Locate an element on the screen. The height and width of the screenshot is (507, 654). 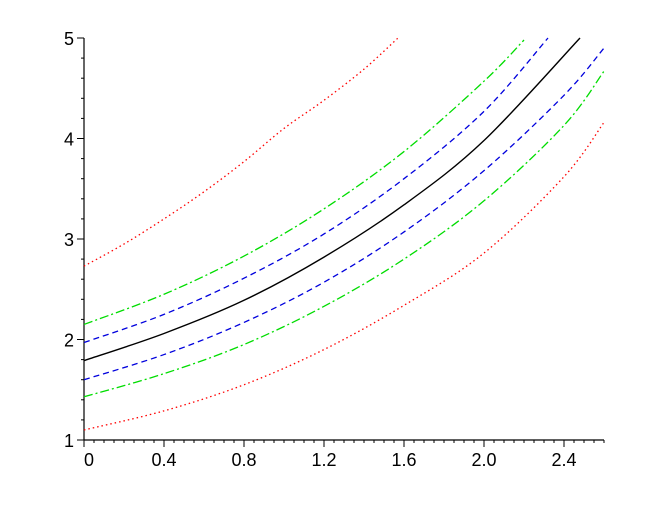
x-tick-label: 0.8 is located at coordinates (243, 460).